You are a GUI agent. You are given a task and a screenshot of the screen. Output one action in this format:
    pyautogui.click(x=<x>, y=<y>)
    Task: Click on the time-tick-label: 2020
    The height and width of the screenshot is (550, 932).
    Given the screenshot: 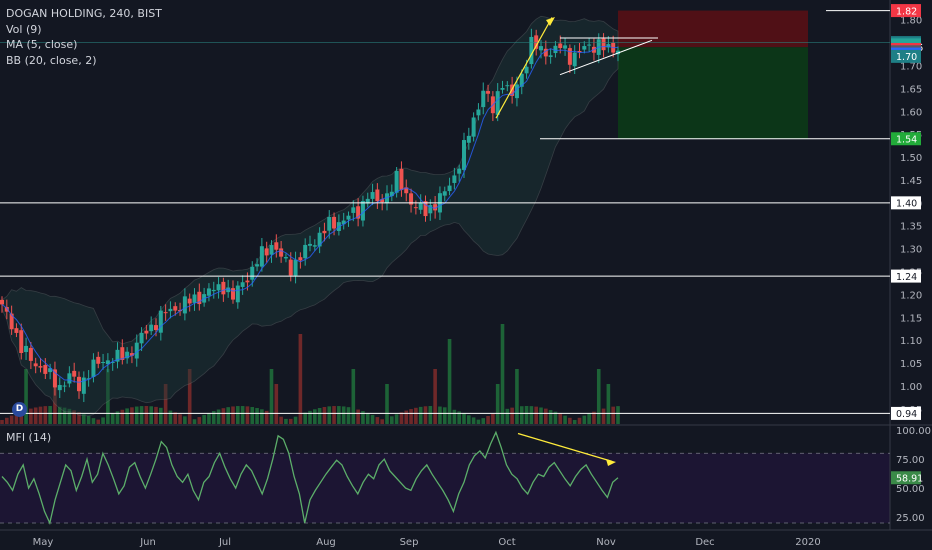 What is the action you would take?
    pyautogui.click(x=807, y=542)
    